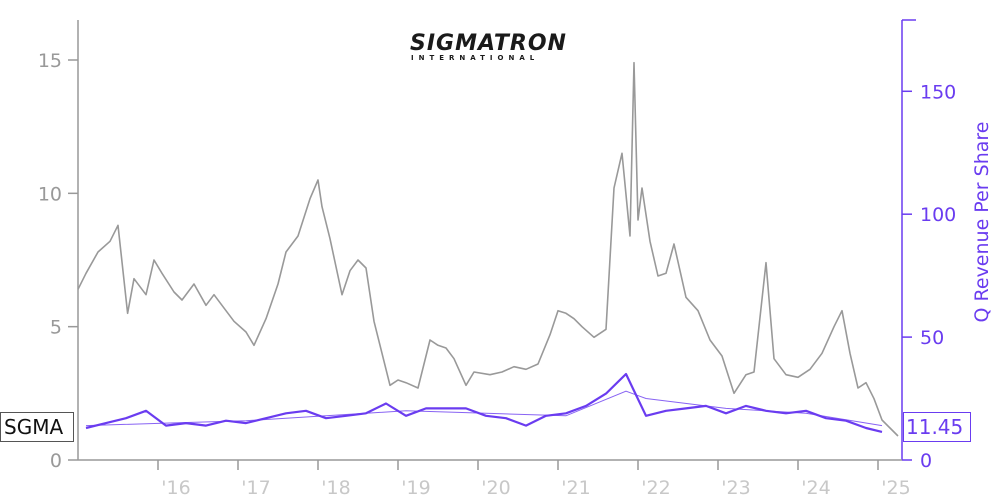  I want to click on y-tick-label-left: 0, so click(56, 461).